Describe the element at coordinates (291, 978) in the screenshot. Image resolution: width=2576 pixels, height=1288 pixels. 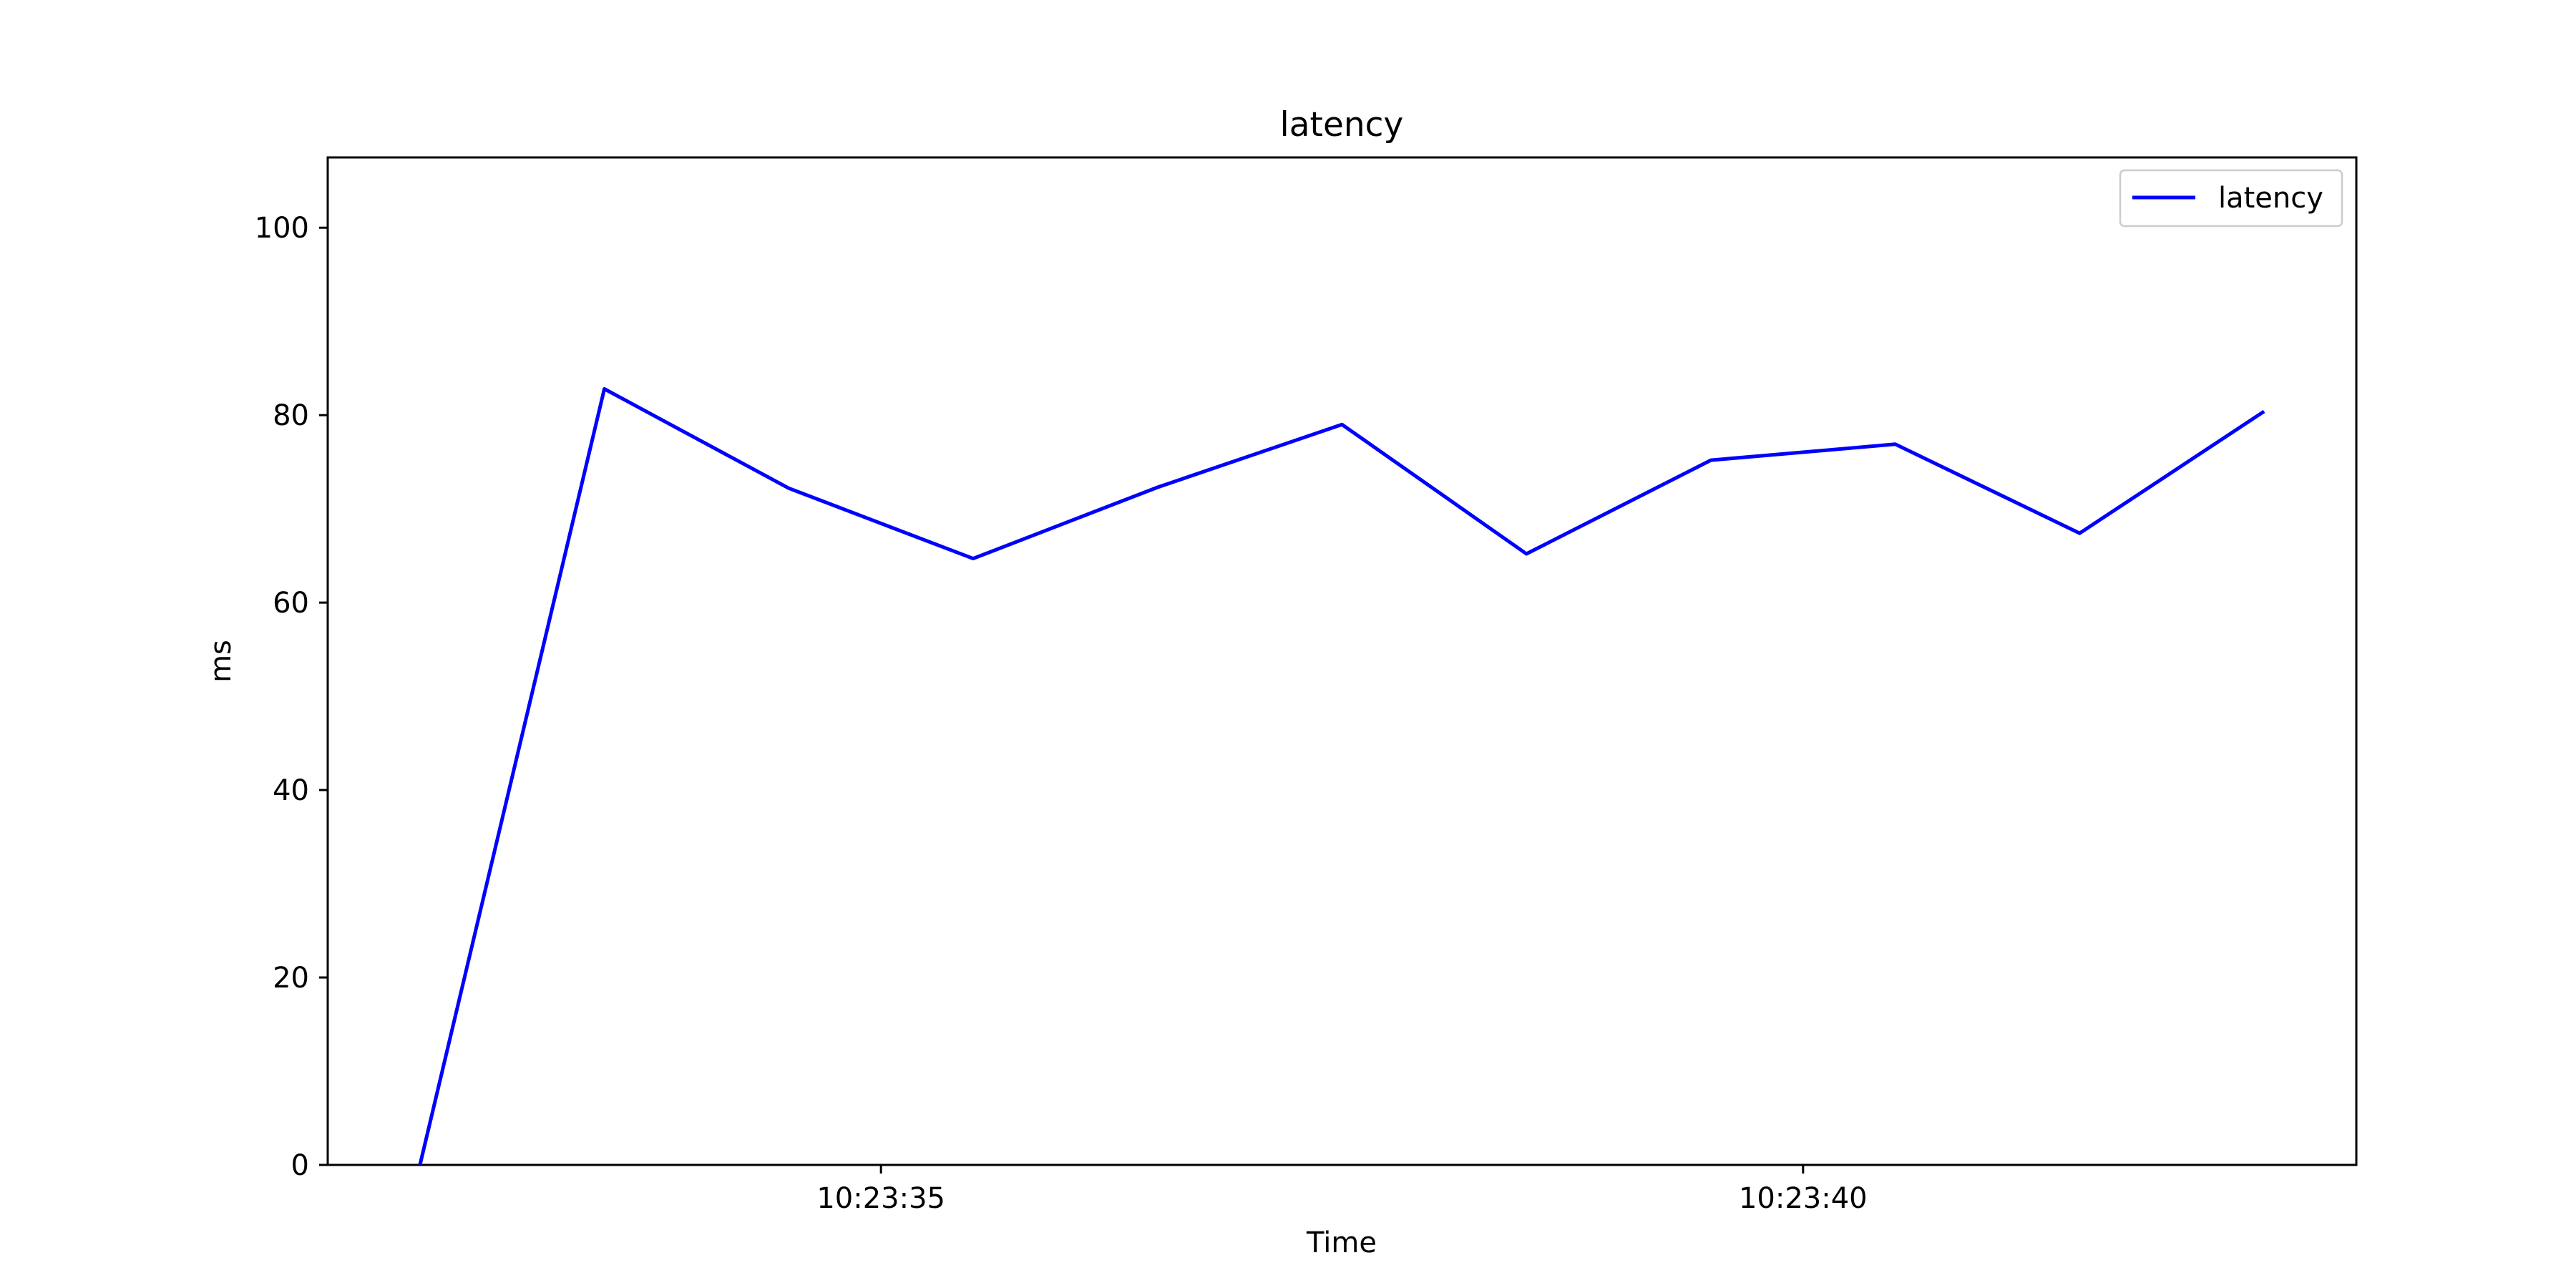
I see `y-tick-label: 20` at that location.